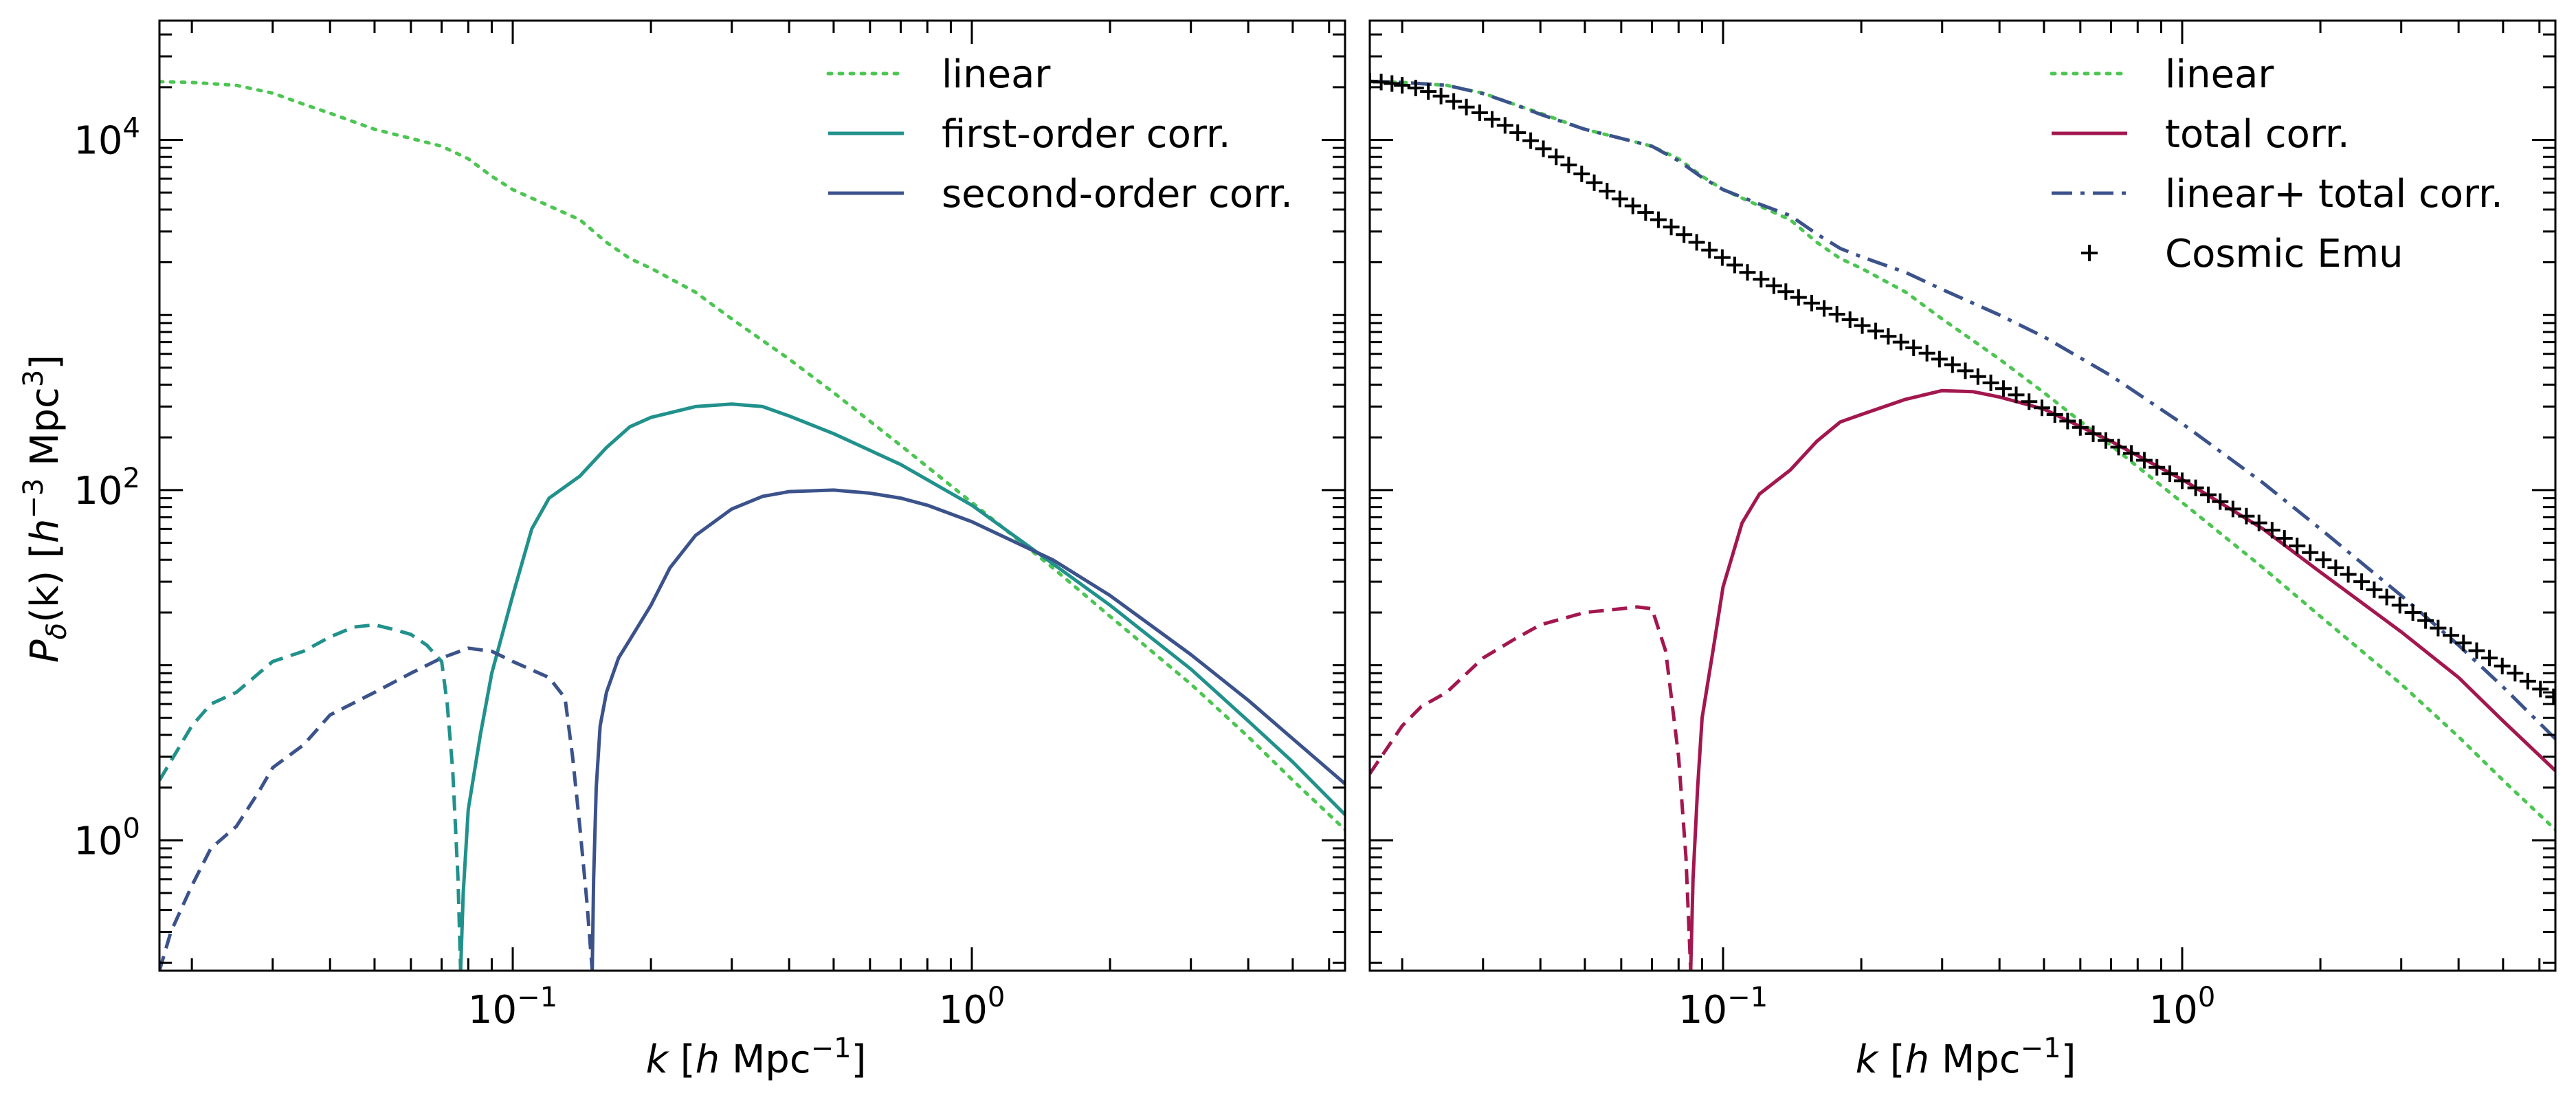 Image resolution: width=2576 pixels, height=1102 pixels. Describe the element at coordinates (1531, 788) in the screenshot. I see `series-total-corr-negative` at that location.